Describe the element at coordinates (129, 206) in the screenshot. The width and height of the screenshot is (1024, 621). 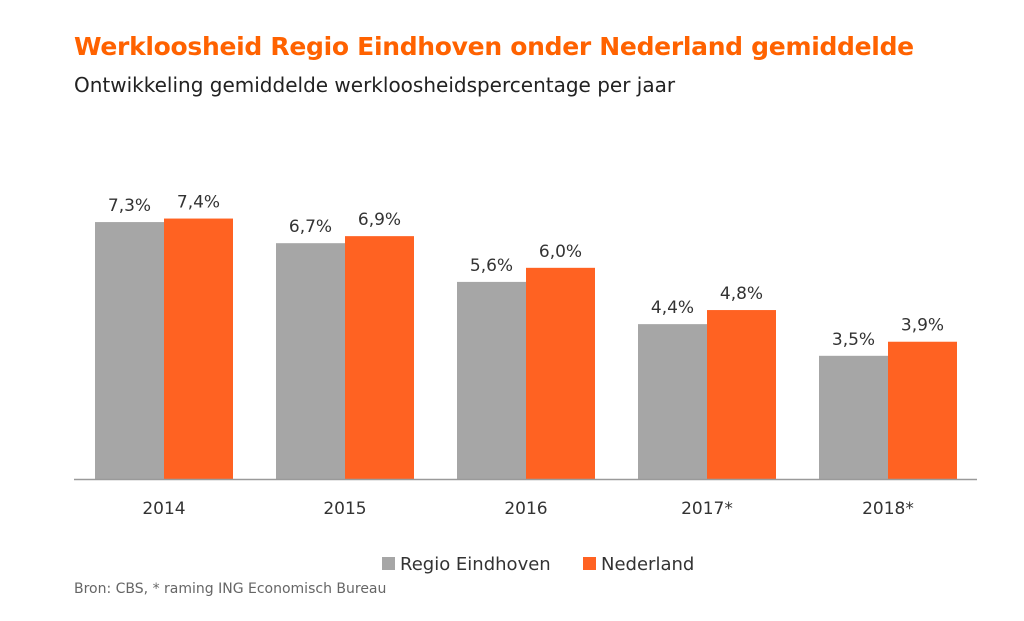
I see `data-label: 7,3%` at that location.